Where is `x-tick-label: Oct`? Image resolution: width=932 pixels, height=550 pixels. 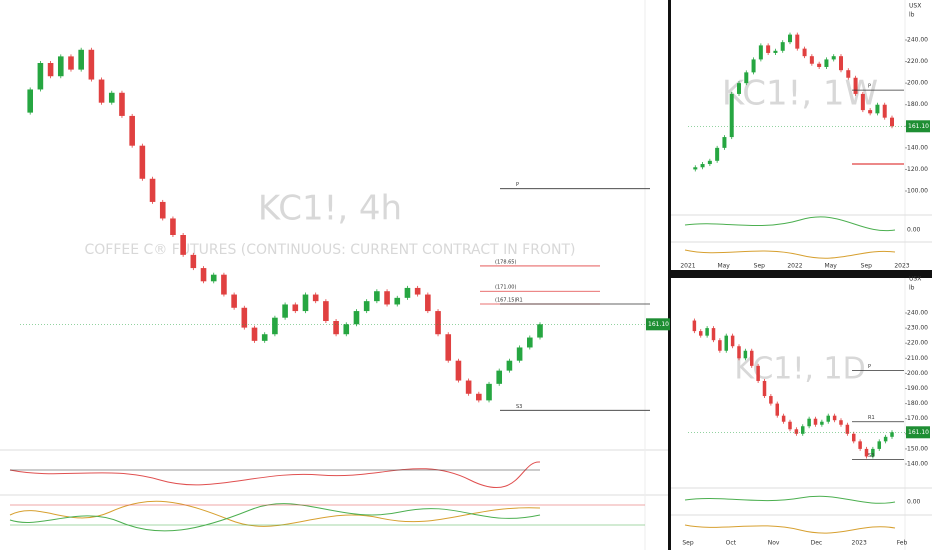
x-tick-label: Oct is located at coordinates (731, 543).